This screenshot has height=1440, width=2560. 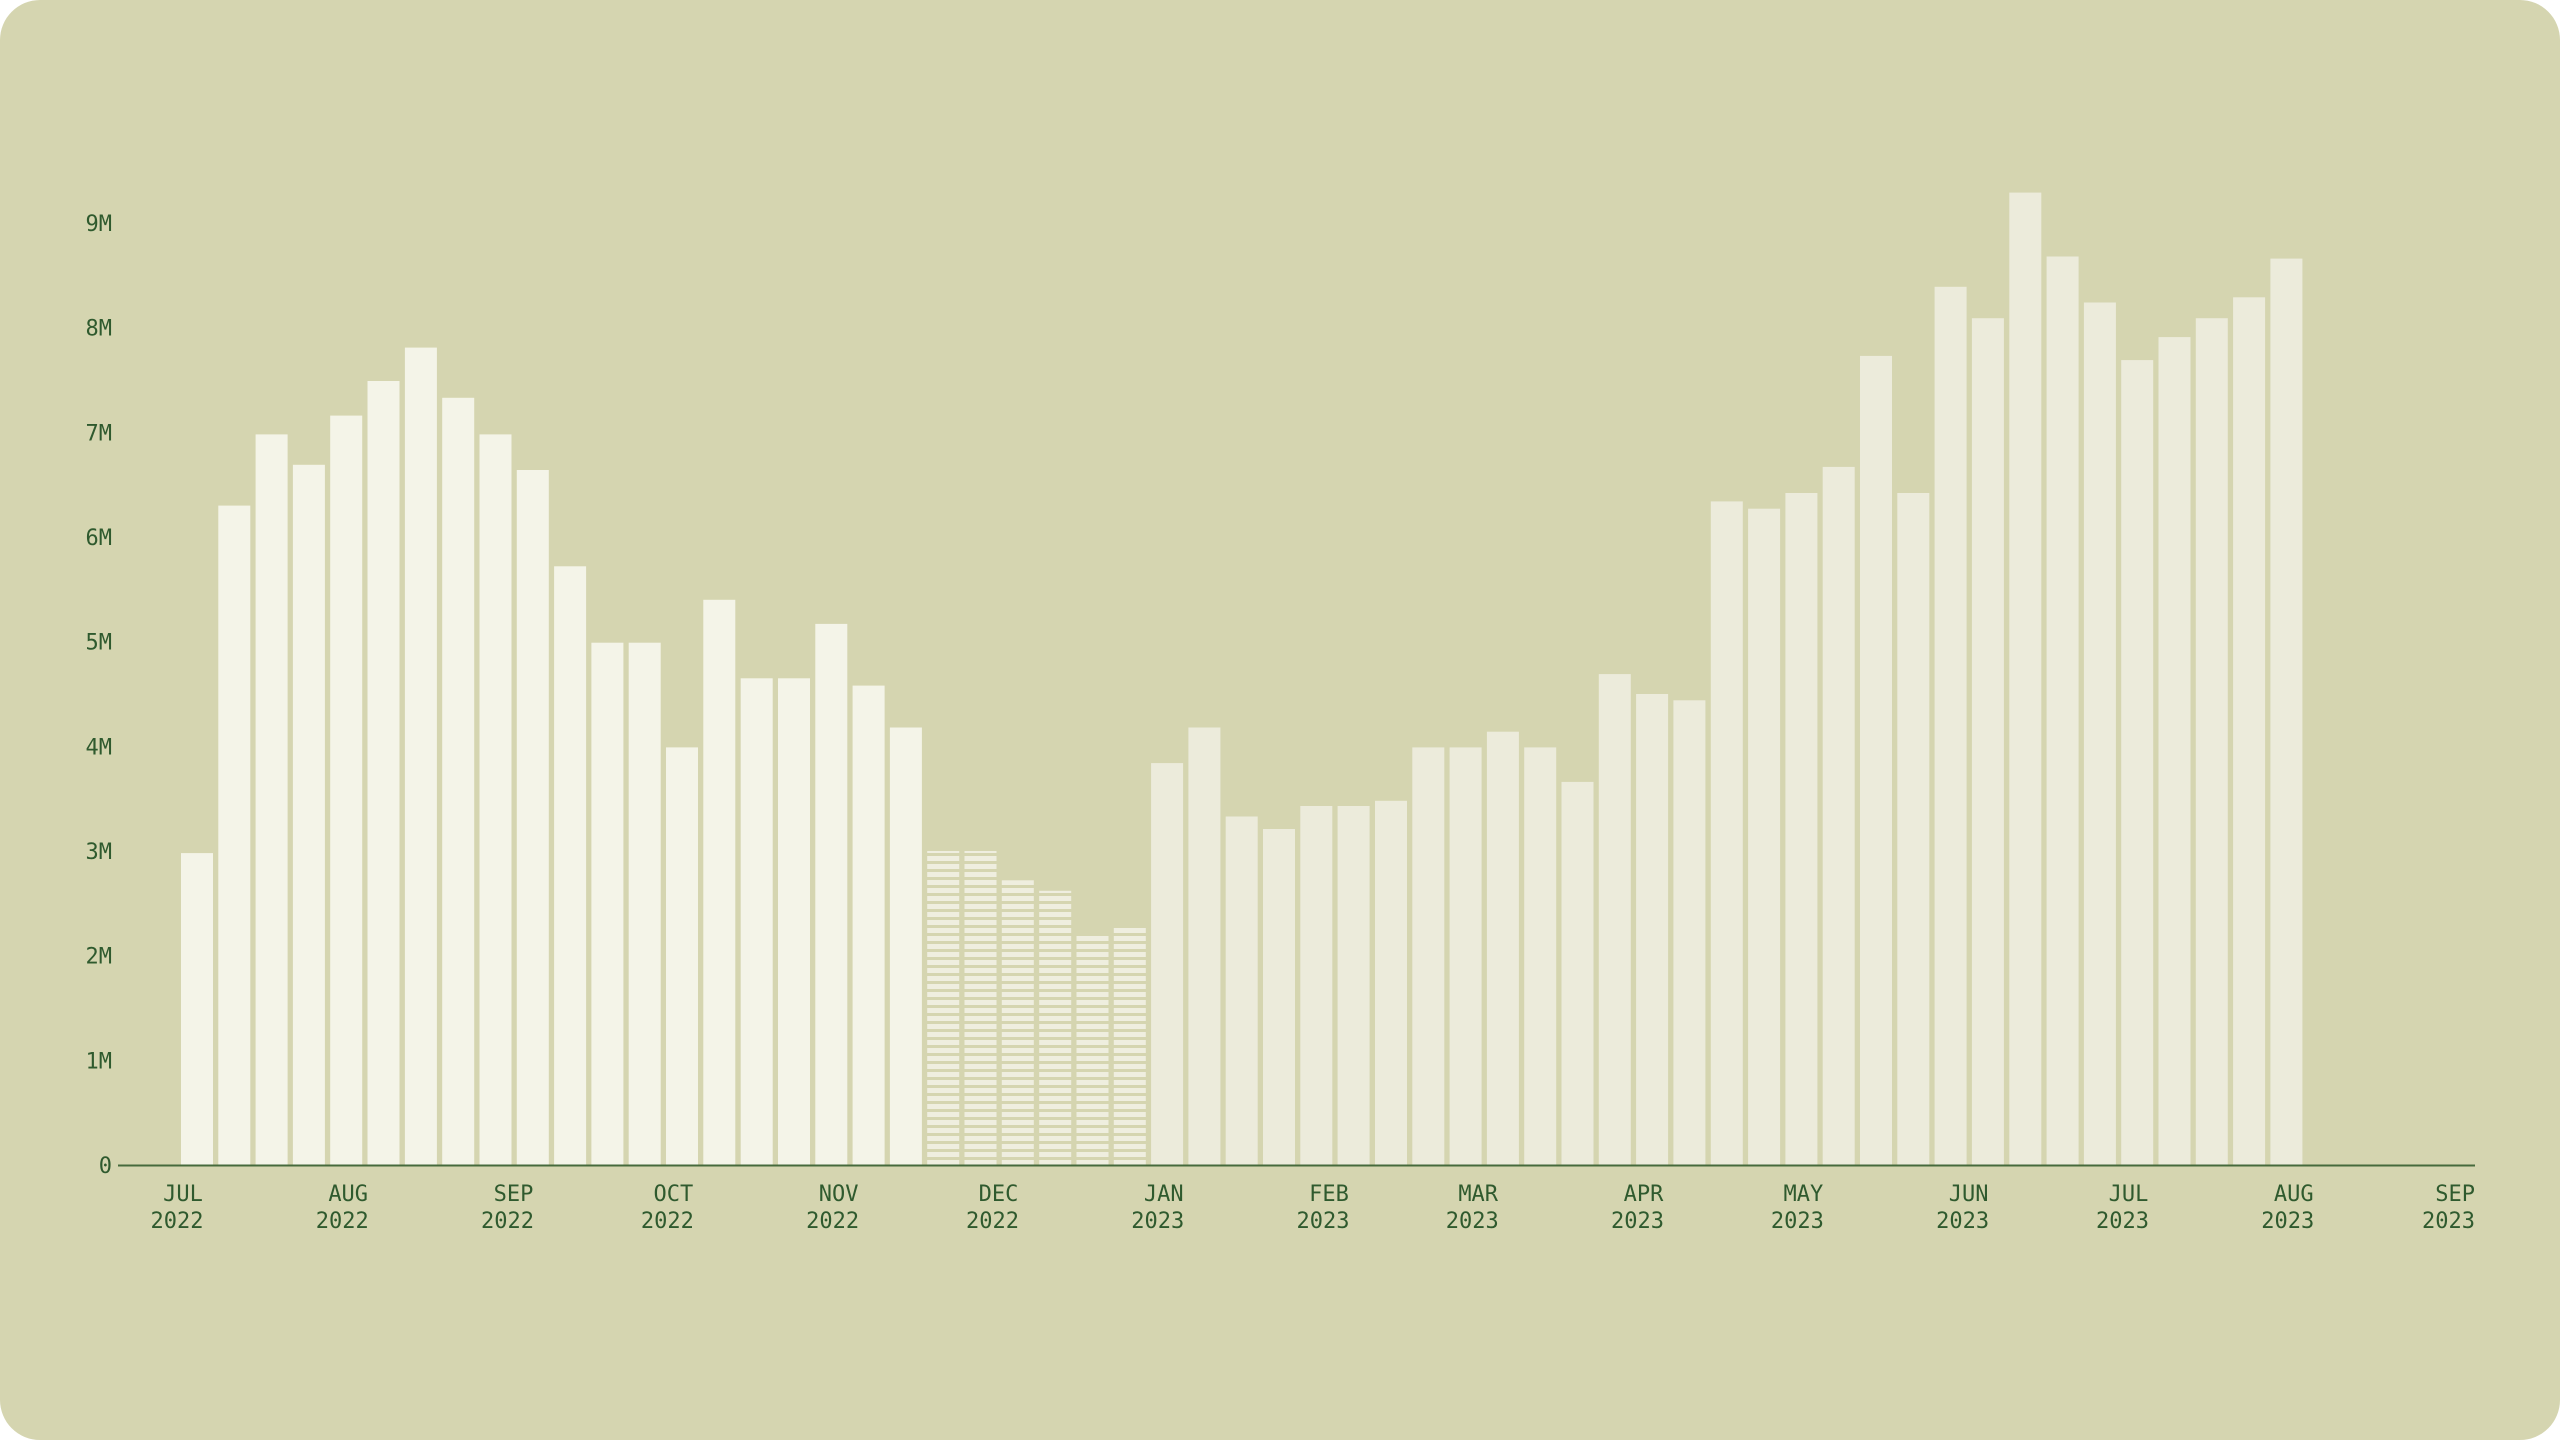 I want to click on x-tick-month: JUN, so click(x=1969, y=1194).